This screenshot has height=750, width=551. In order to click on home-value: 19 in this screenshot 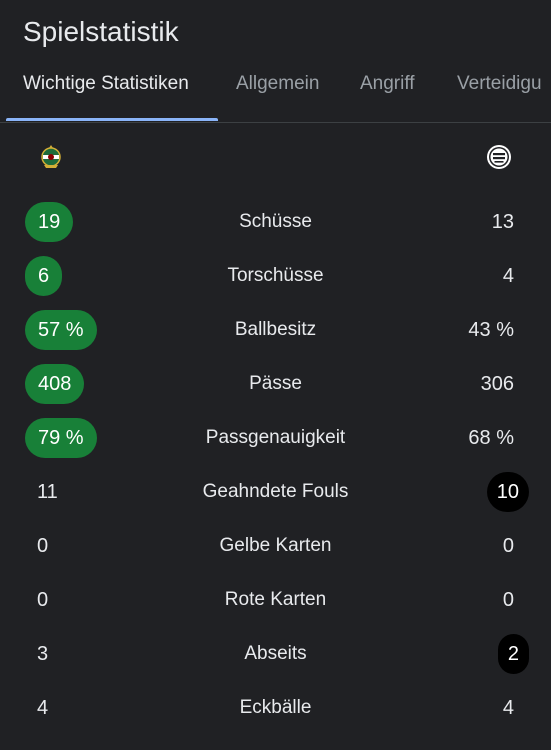, I will do `click(49, 222)`.